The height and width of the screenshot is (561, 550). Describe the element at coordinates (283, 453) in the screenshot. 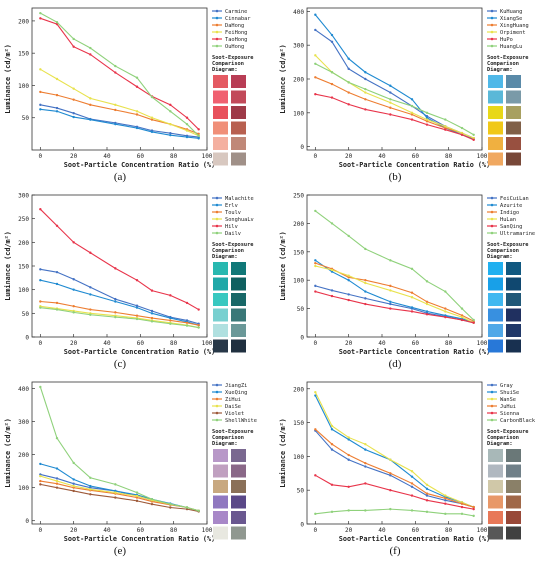

I see `y-axis-label: Luminance (cd/m²)` at that location.